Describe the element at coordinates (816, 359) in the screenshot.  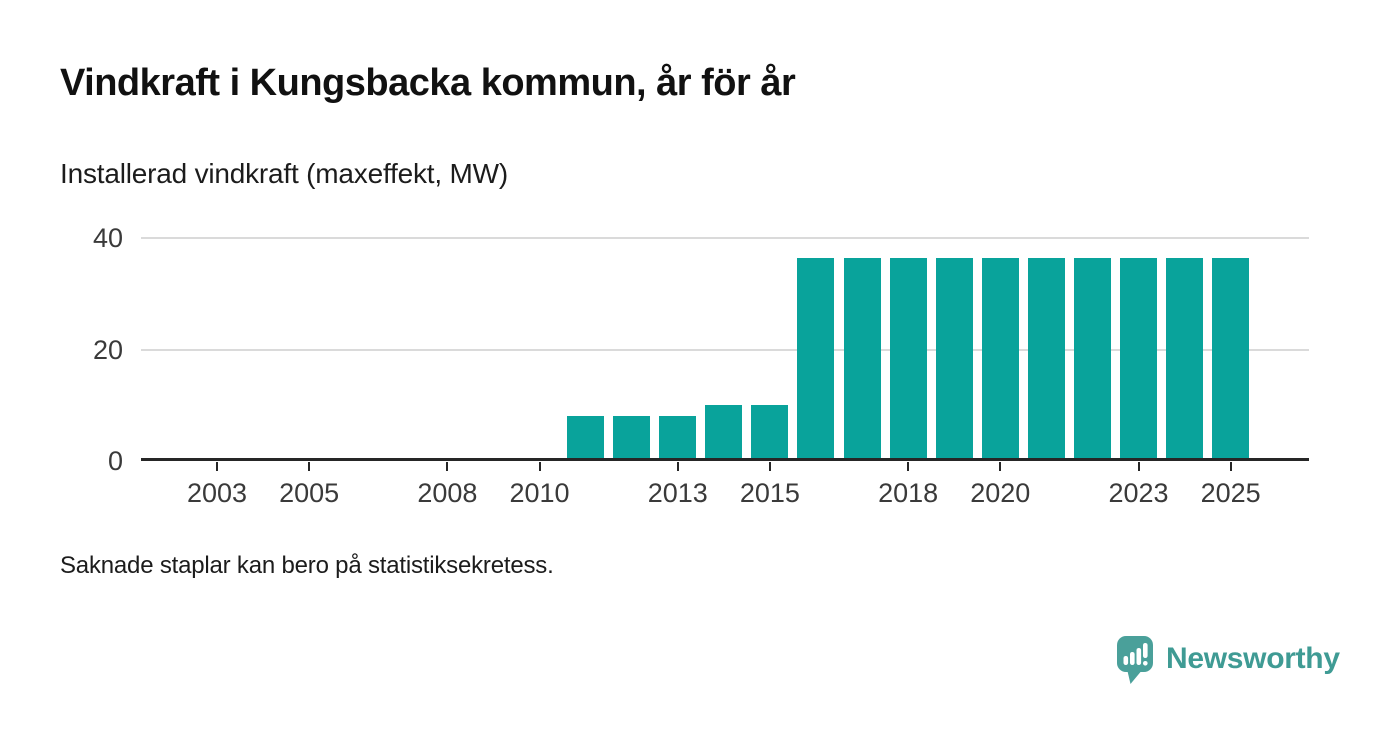
I see `bar-2016` at that location.